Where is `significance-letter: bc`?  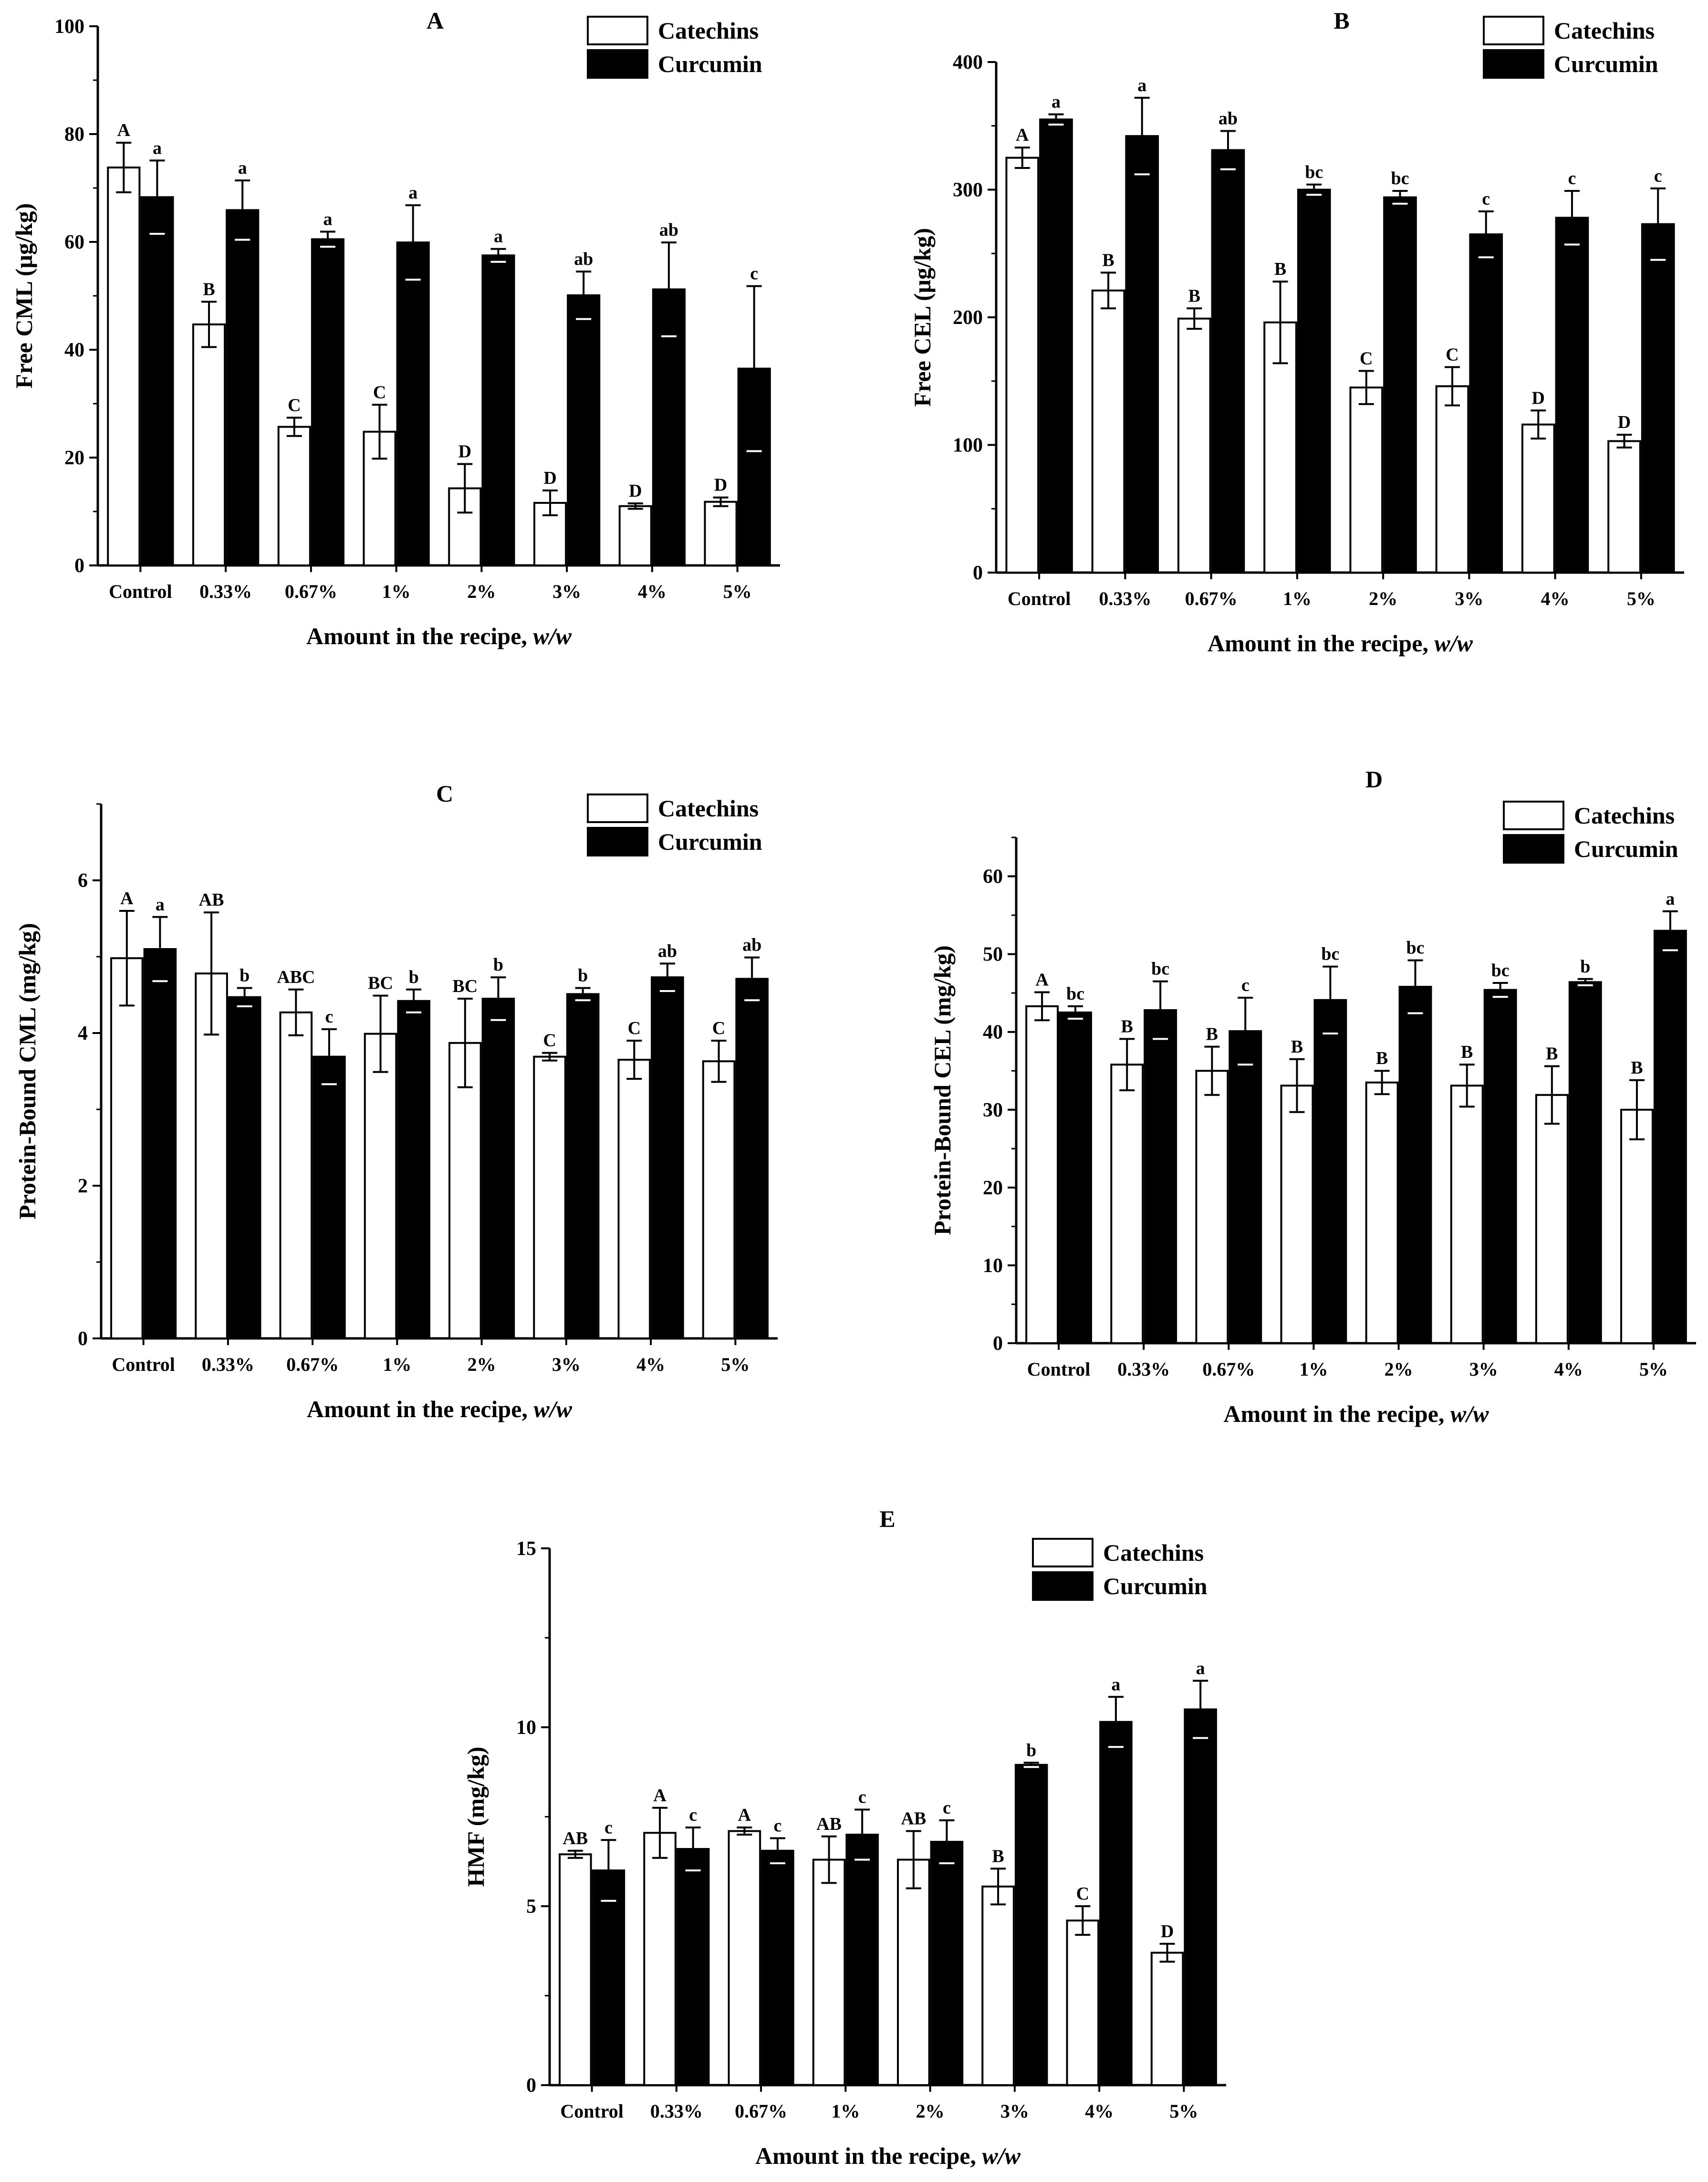 significance-letter: bc is located at coordinates (1330, 954).